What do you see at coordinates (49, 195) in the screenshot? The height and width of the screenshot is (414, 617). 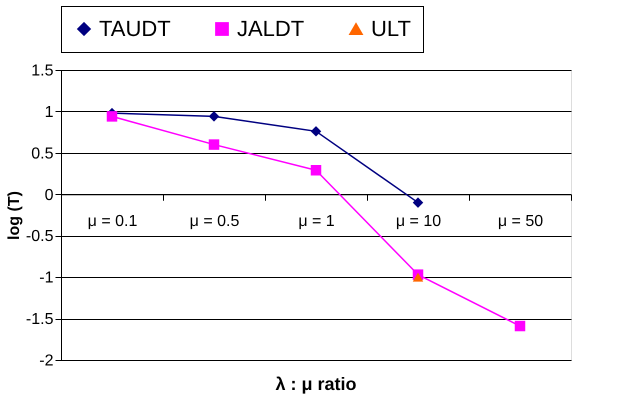 I see `y-tick-label: 0` at bounding box center [49, 195].